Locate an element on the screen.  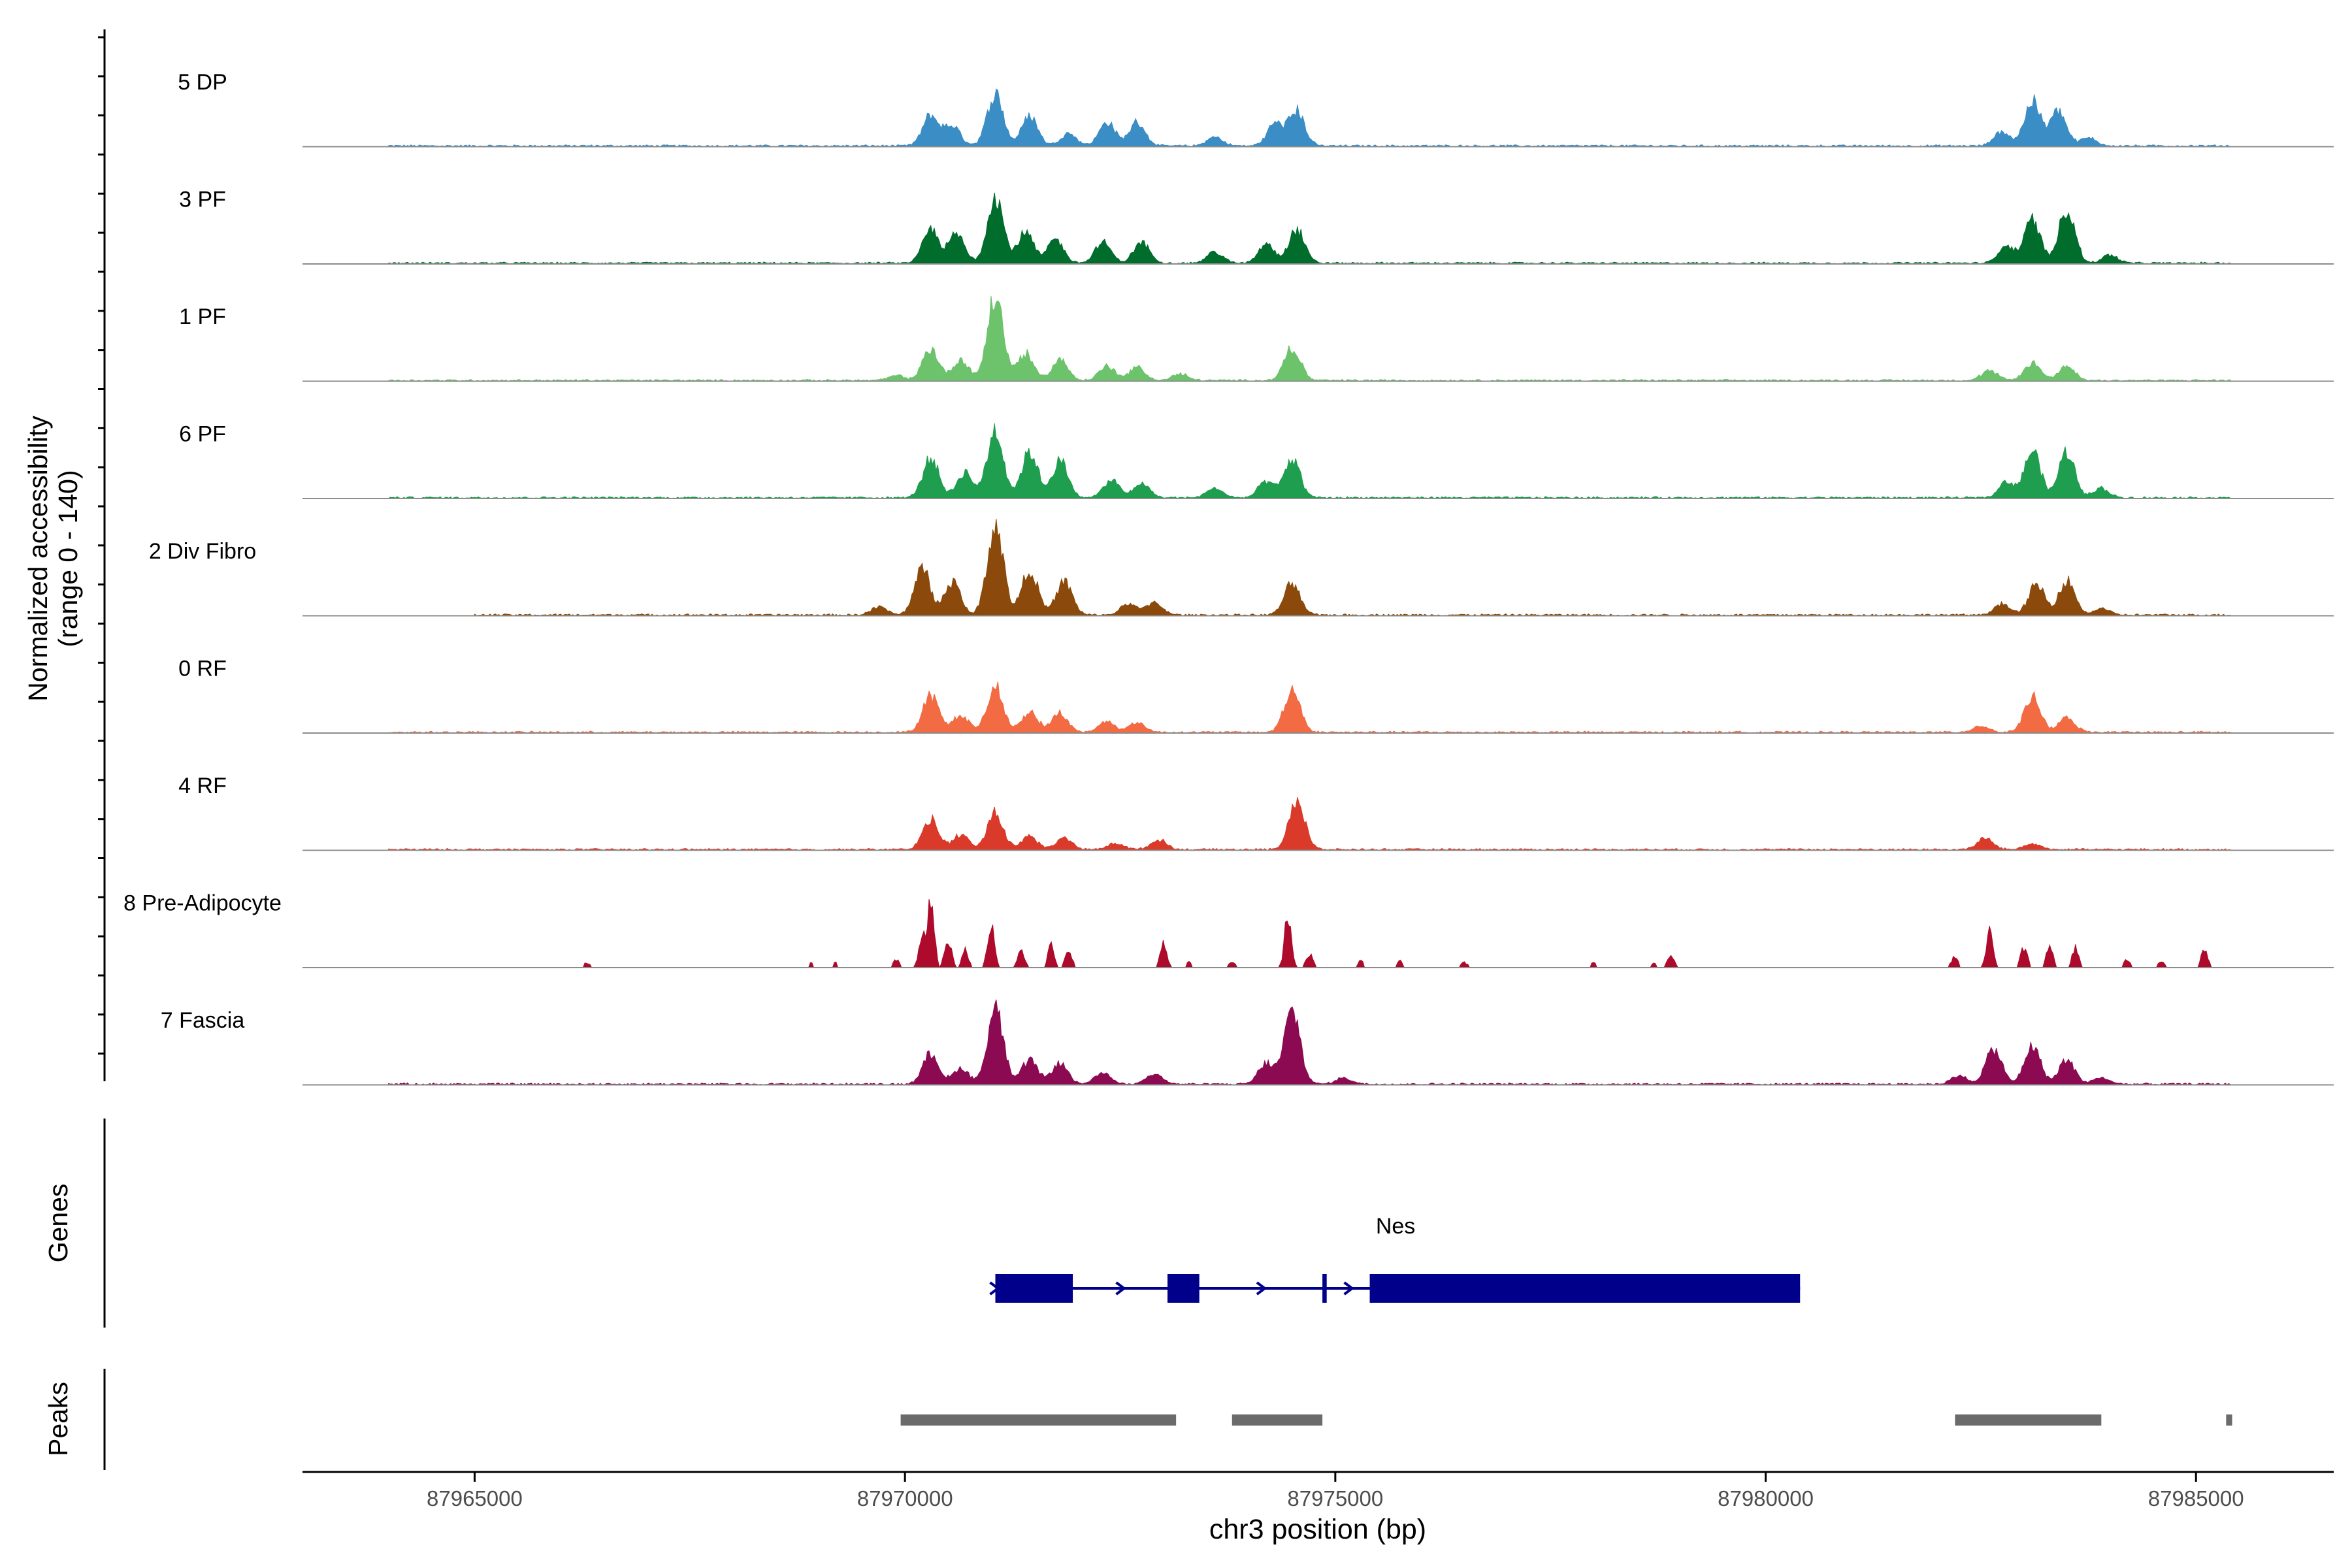
genes-panel-title: Genes is located at coordinates (58, 1223).